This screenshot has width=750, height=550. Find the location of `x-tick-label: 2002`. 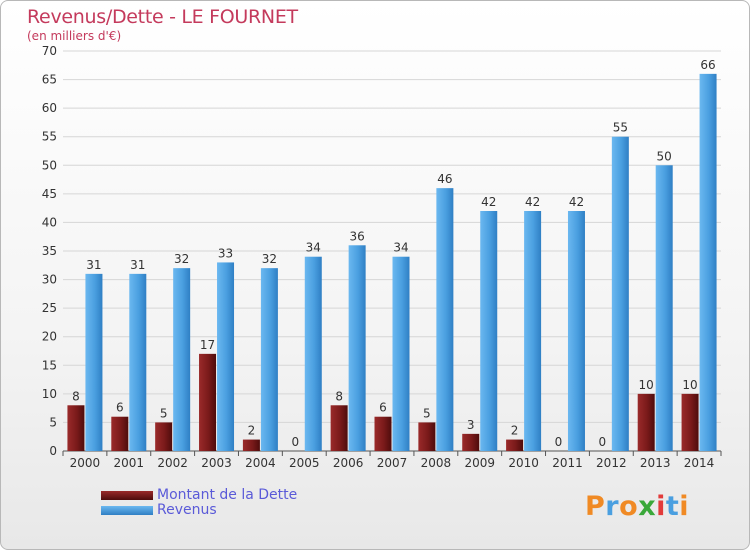

x-tick-label: 2002 is located at coordinates (172, 463).